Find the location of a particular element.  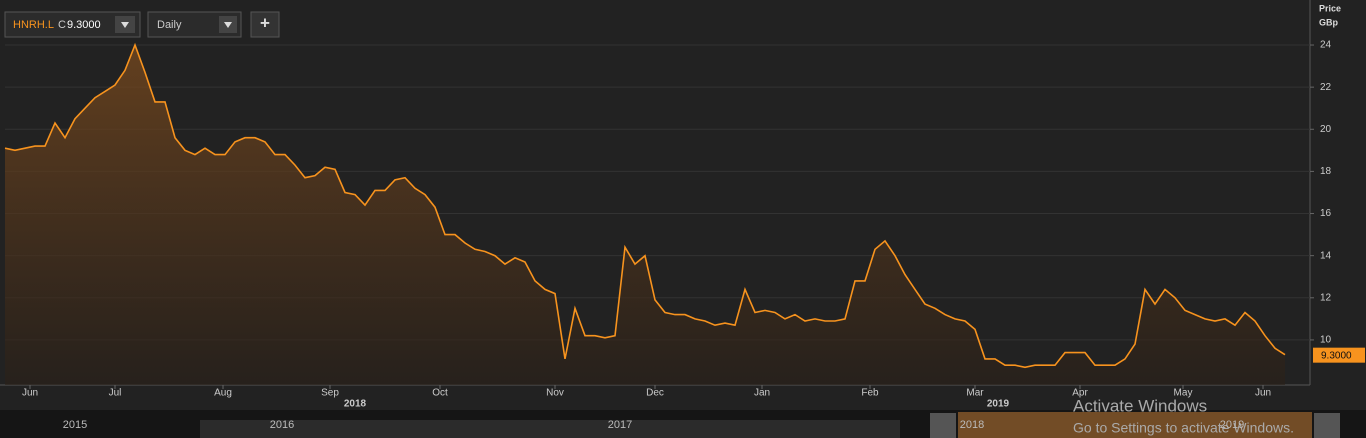

add-button is located at coordinates (265, 24).